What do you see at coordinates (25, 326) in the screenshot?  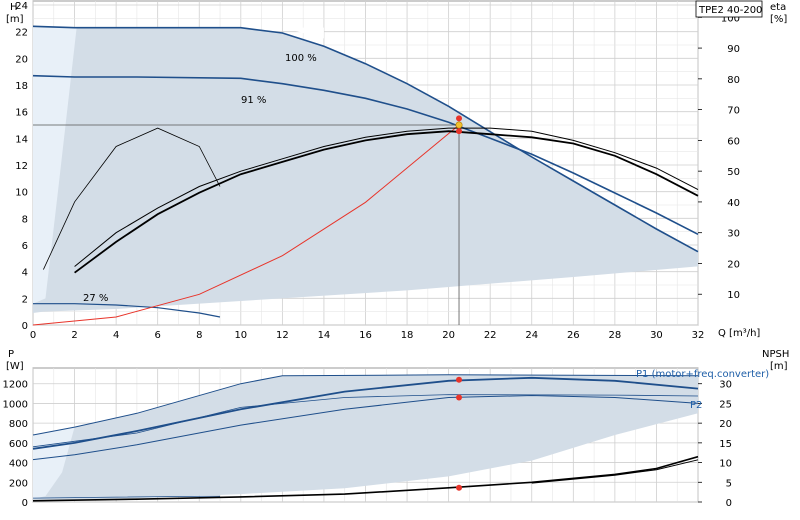 I see `h-tick-label: 0` at bounding box center [25, 326].